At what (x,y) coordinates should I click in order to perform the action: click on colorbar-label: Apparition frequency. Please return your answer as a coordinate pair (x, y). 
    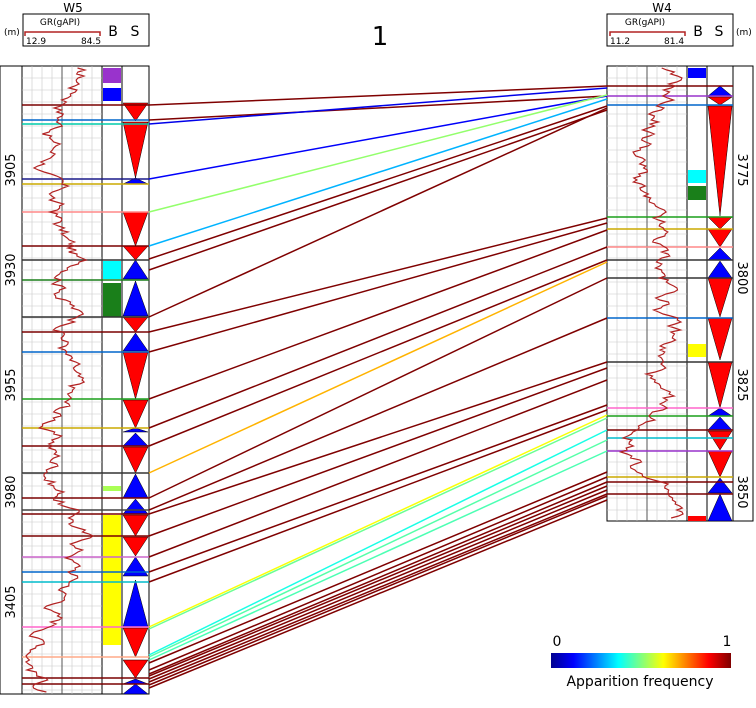
    Looking at the image, I should click on (639, 682).